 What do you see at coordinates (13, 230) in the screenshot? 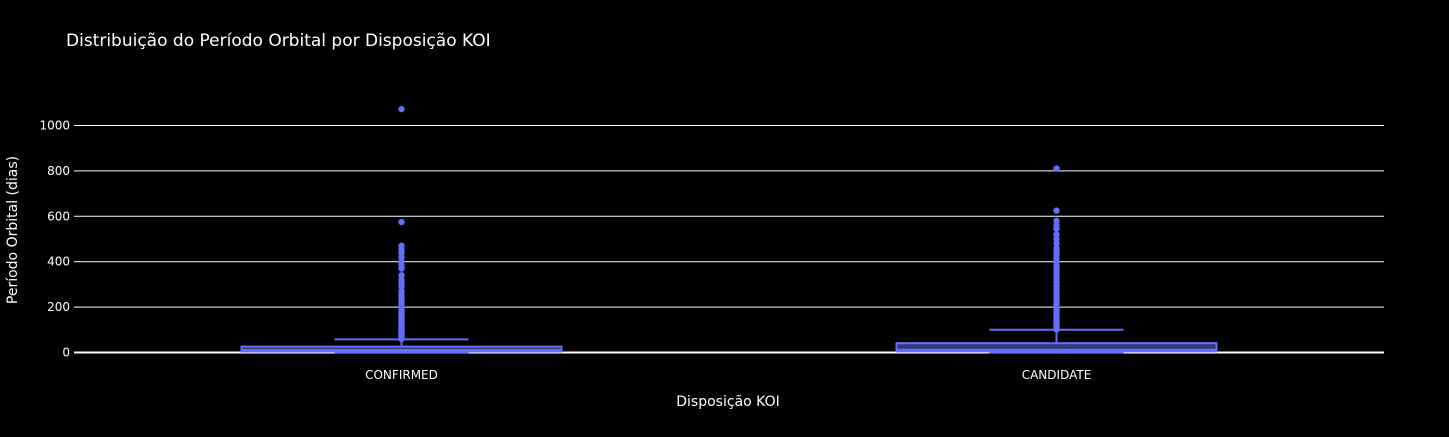
I see `y-axis-title: Período Orbital (dias)` at bounding box center [13, 230].